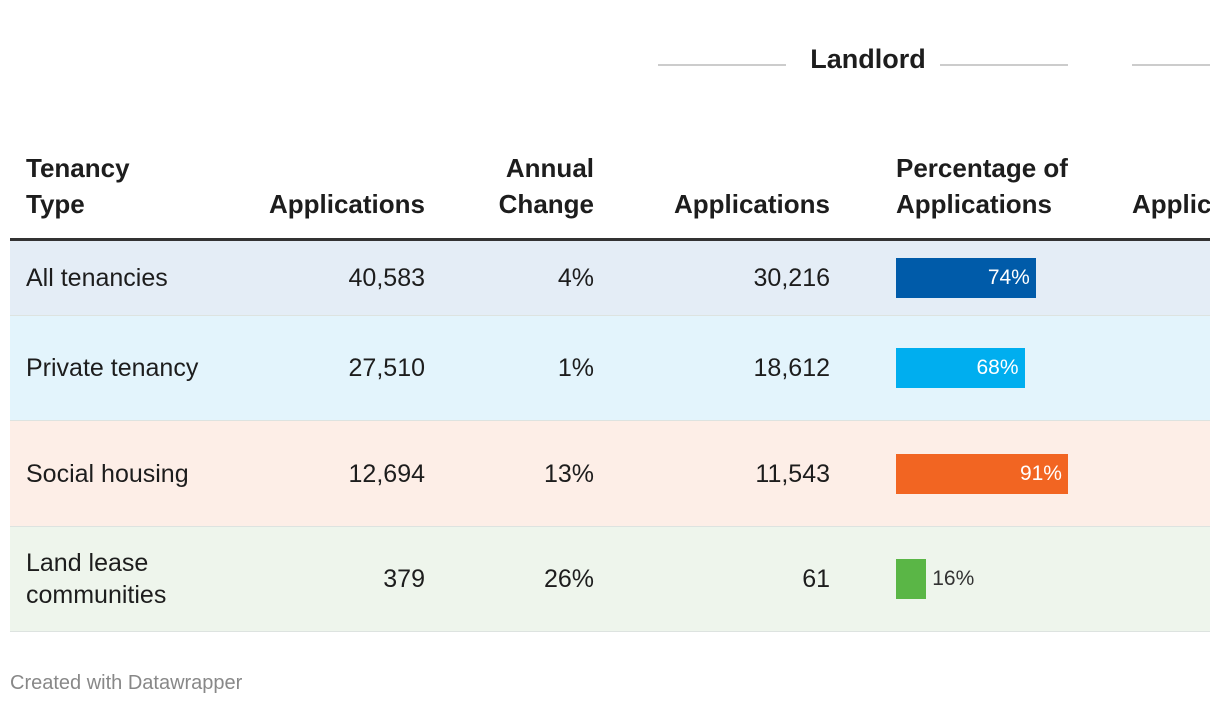  I want to click on bar-label: 68%, so click(997, 367).